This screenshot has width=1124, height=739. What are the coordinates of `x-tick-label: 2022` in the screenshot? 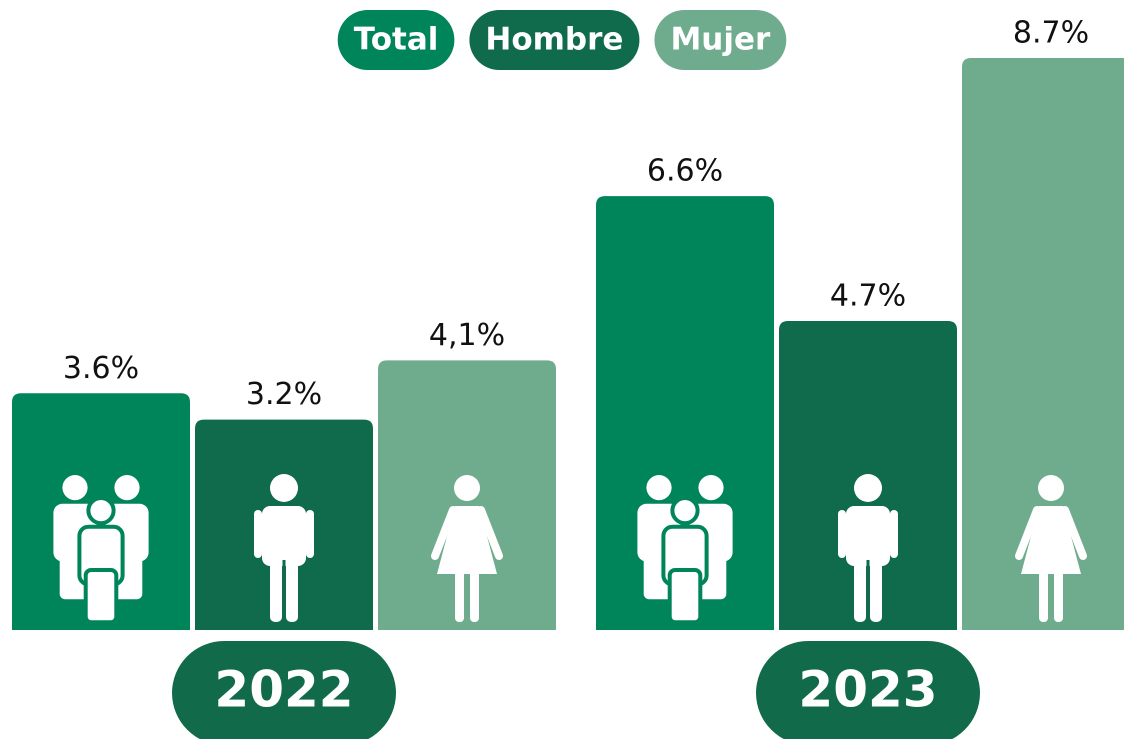 It's located at (283, 690).